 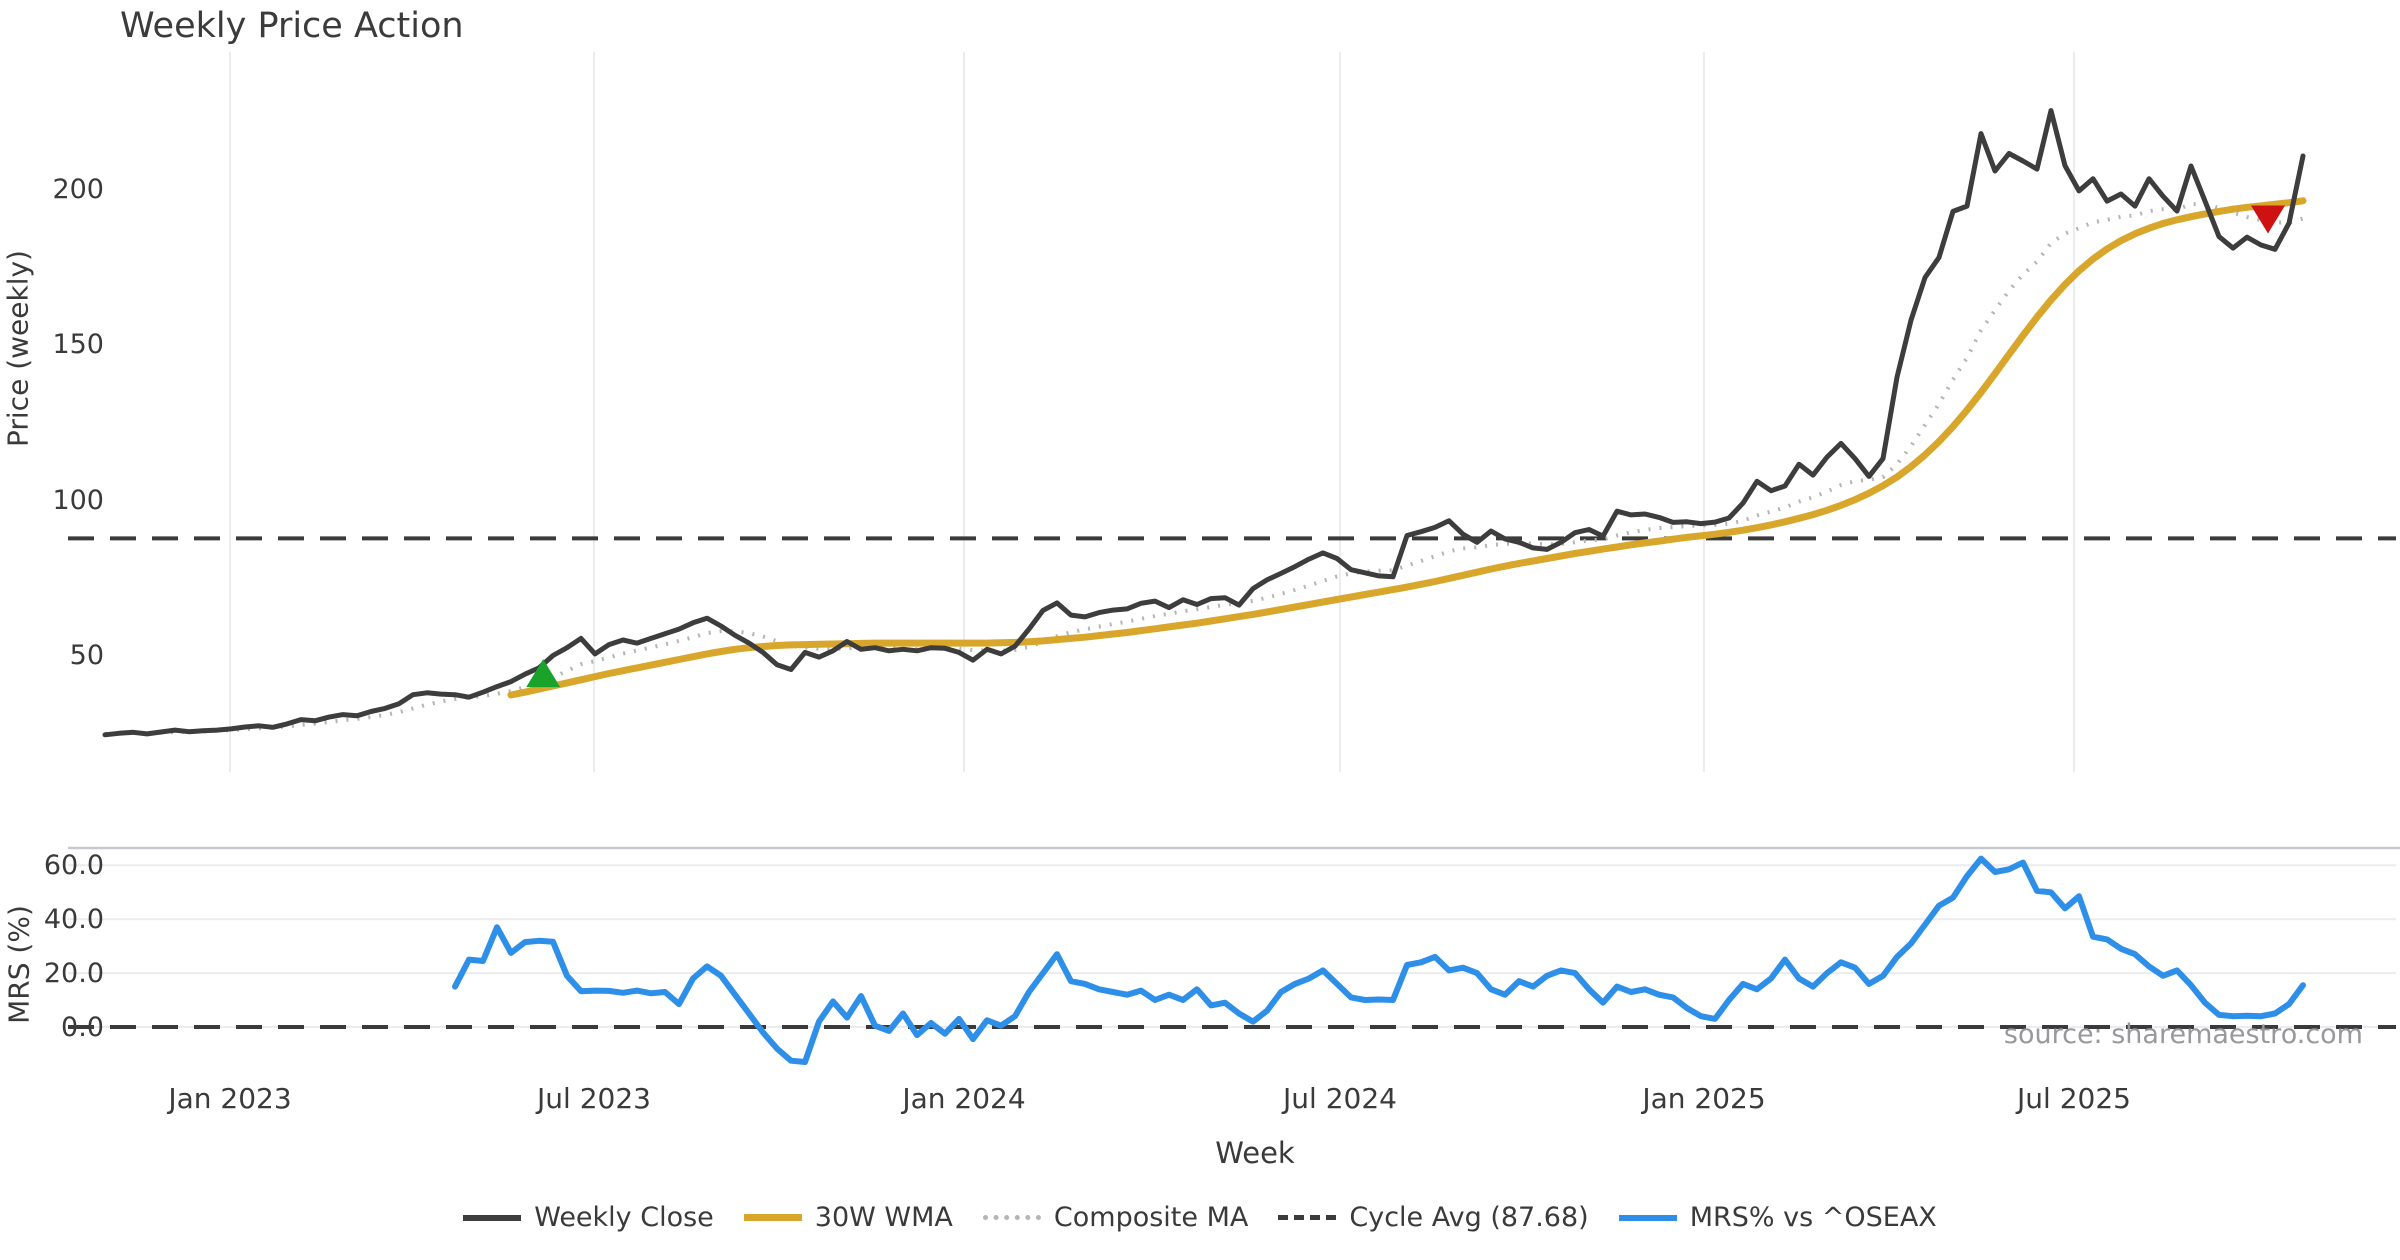 What do you see at coordinates (78, 500) in the screenshot?
I see `price-ytick-100: 100` at bounding box center [78, 500].